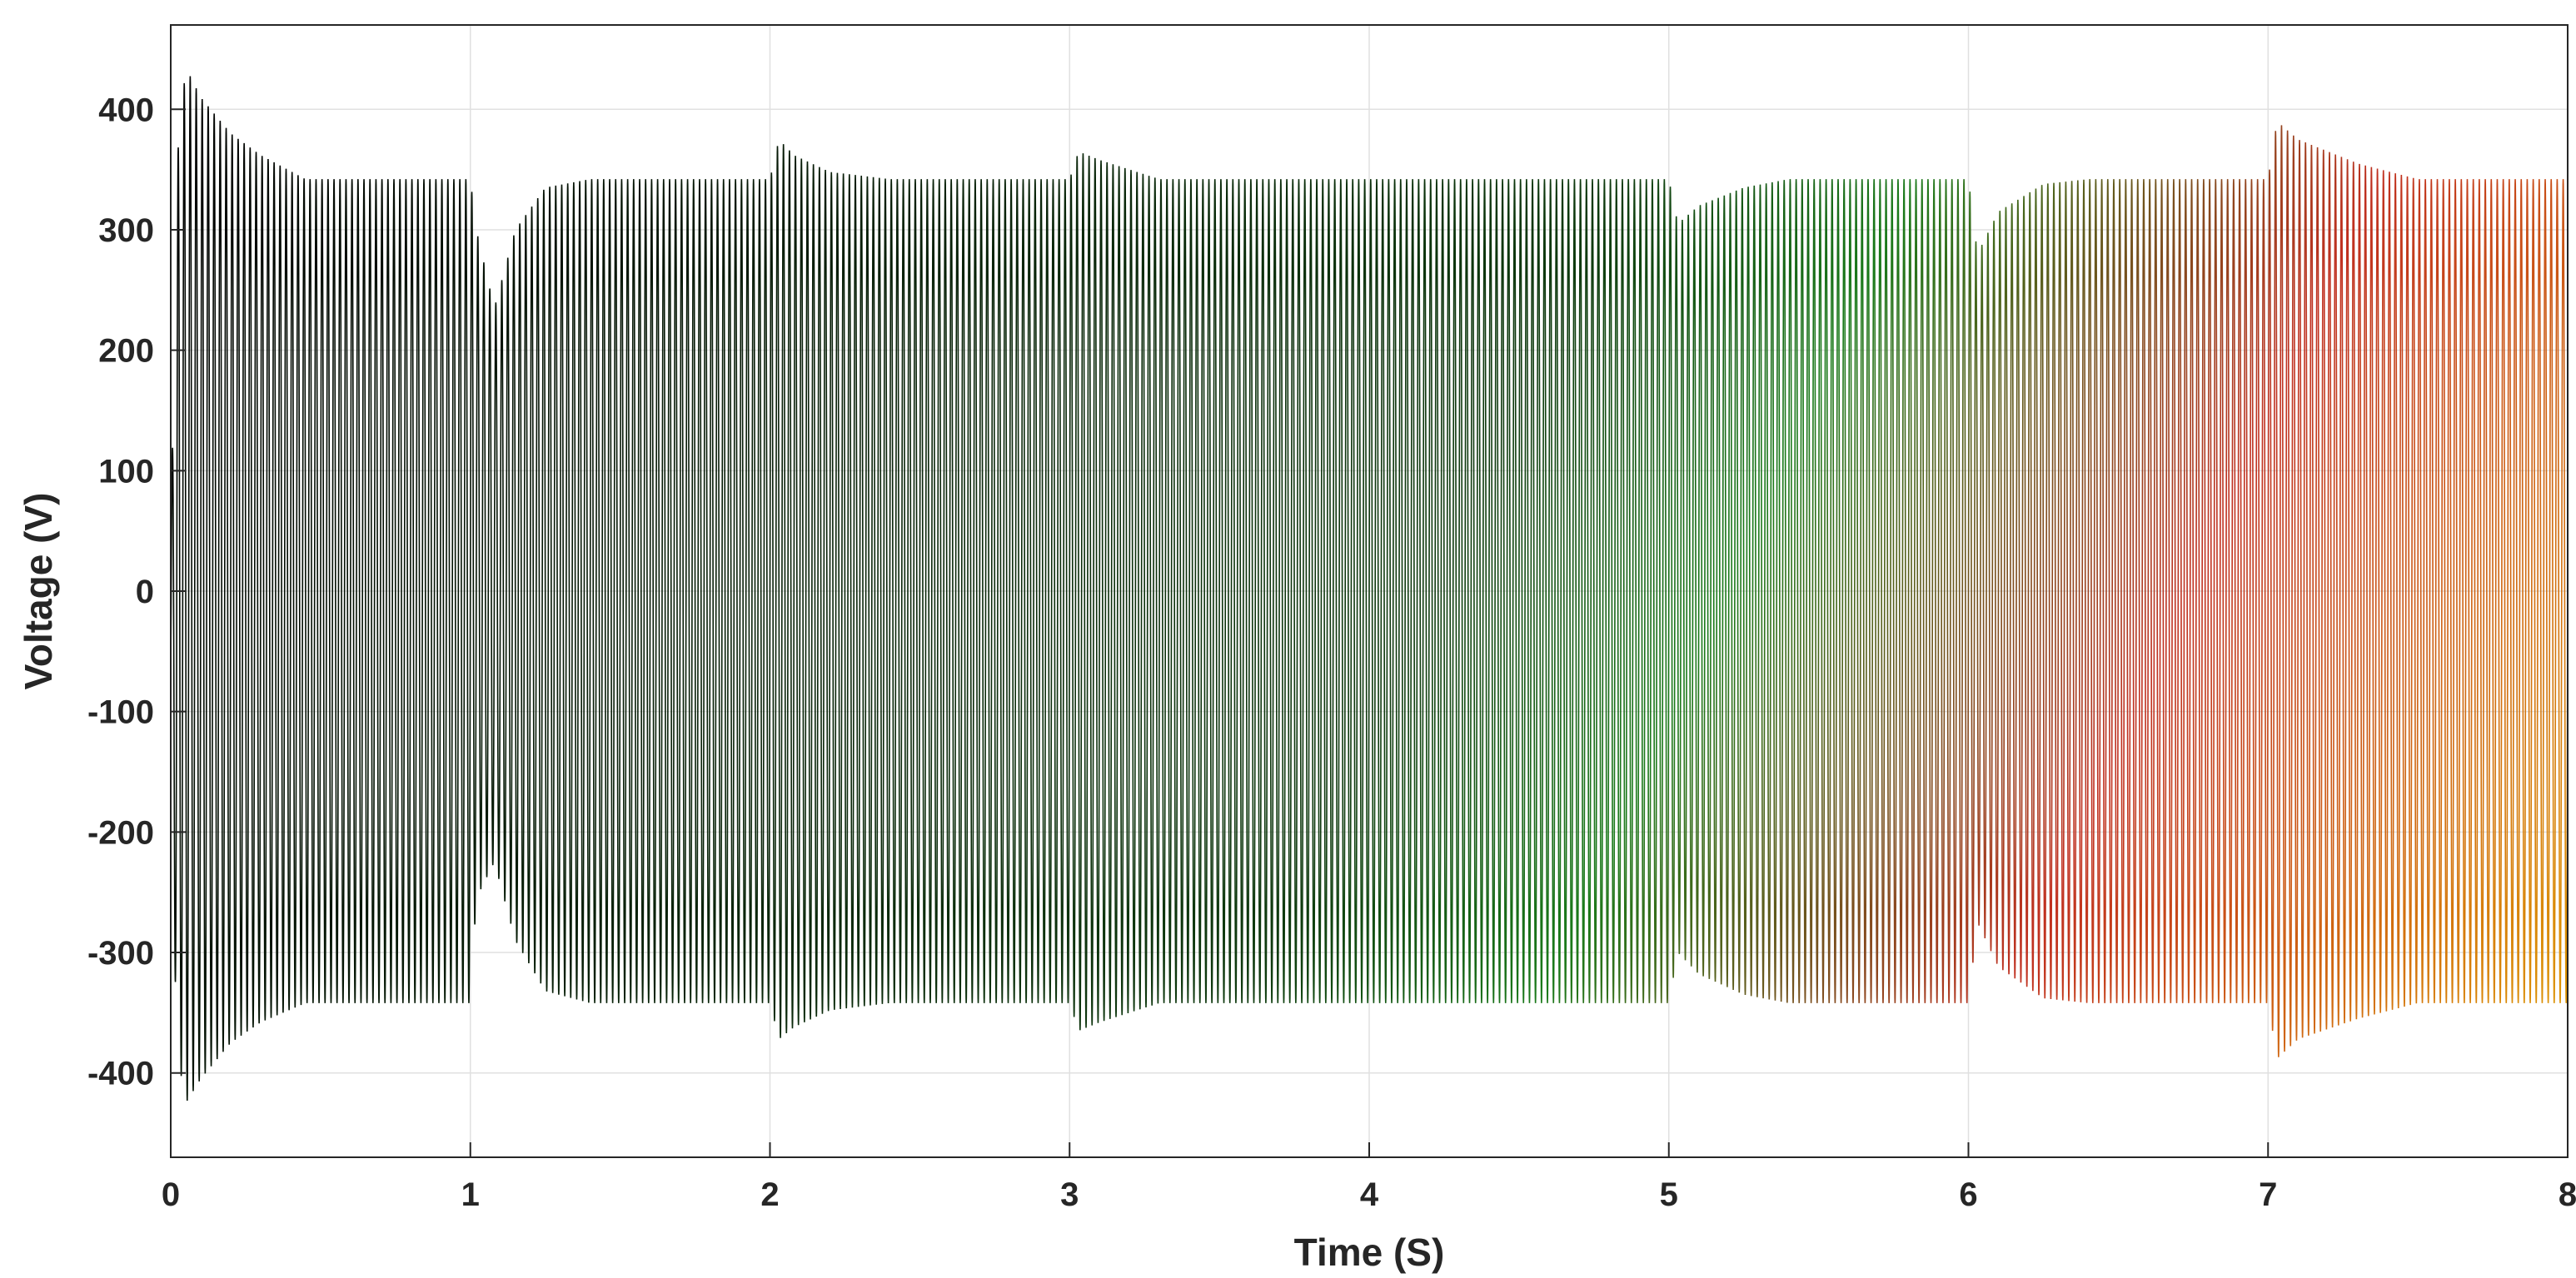  Describe the element at coordinates (121, 832) in the screenshot. I see `y-tick-label: -200` at that location.